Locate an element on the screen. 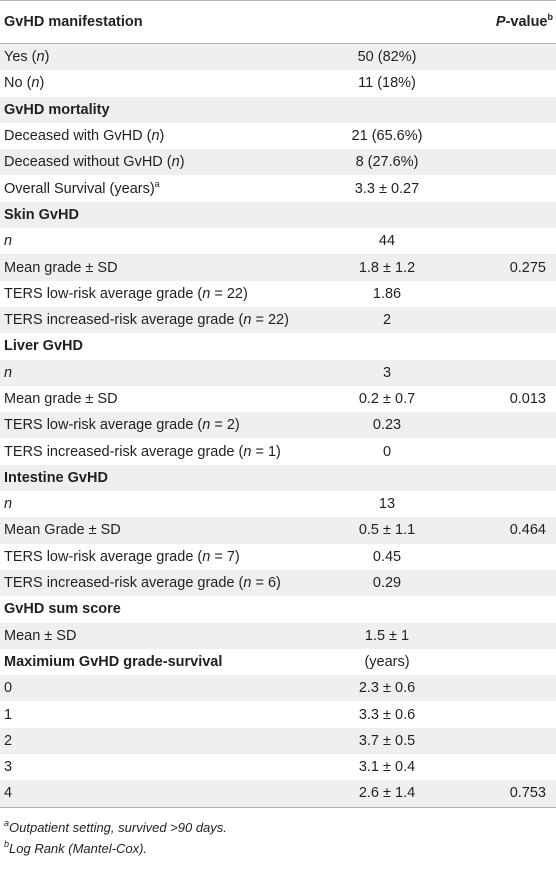  row-label: Mean ± SD is located at coordinates (154, 636).